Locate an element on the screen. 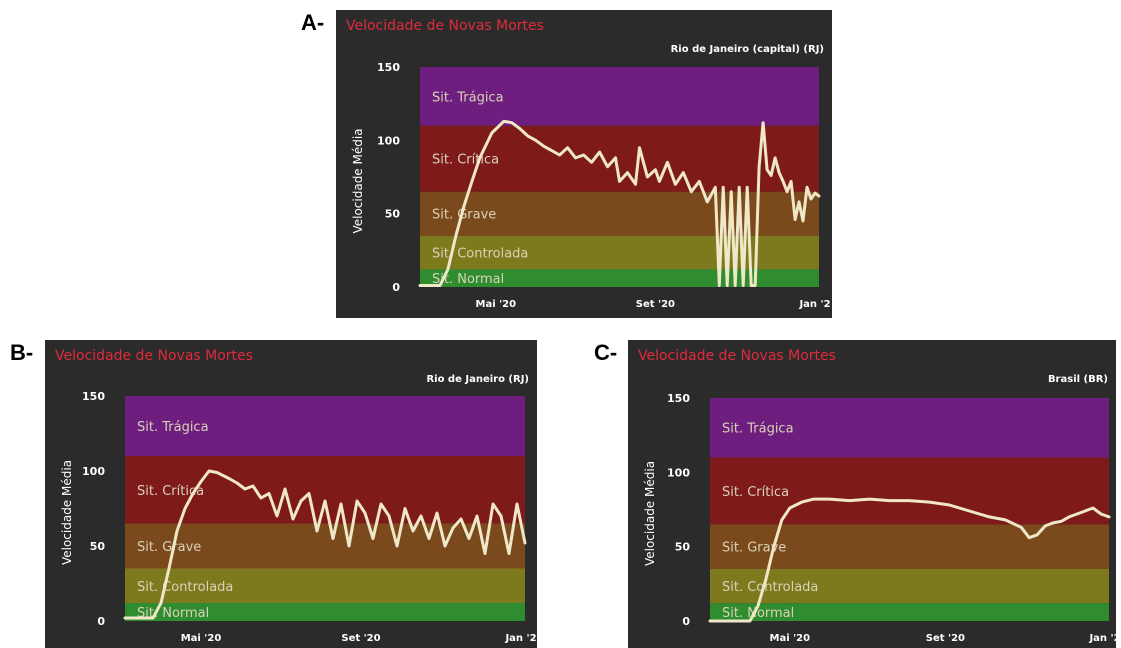 This screenshot has height=648, width=1121. chart-subtitle: Rio de Janeiro (RJ) is located at coordinates (477, 379).